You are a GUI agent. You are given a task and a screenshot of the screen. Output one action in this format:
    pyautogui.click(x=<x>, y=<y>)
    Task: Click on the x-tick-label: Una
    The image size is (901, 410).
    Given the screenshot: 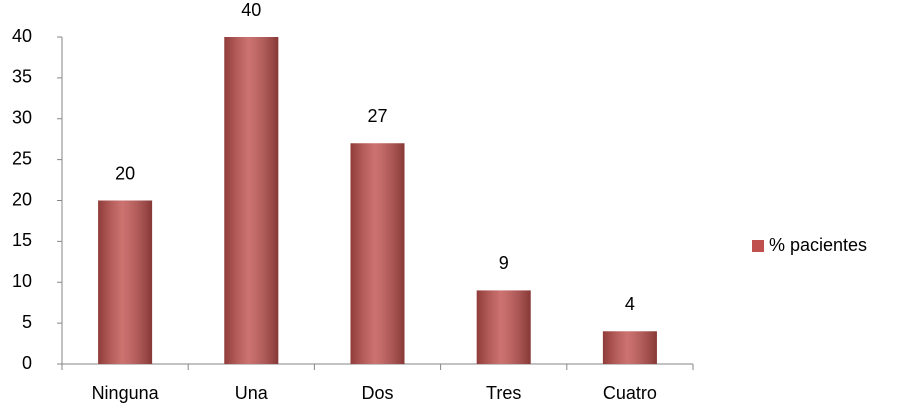 What is the action you would take?
    pyautogui.click(x=252, y=393)
    